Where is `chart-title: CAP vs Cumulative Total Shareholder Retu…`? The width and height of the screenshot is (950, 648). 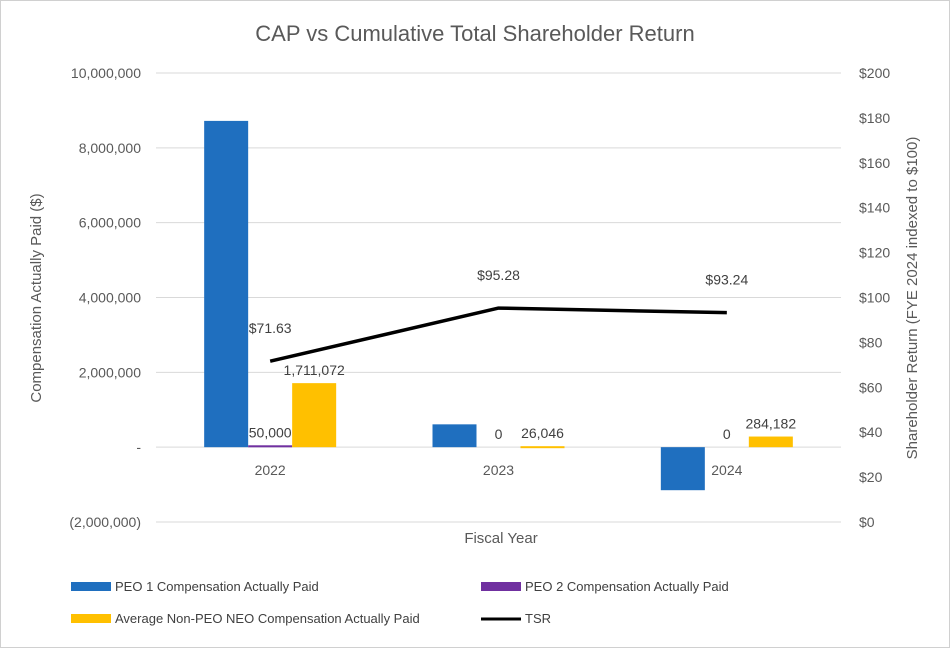
chart-title: CAP vs Cumulative Total Shareholder Retu… is located at coordinates (474, 33).